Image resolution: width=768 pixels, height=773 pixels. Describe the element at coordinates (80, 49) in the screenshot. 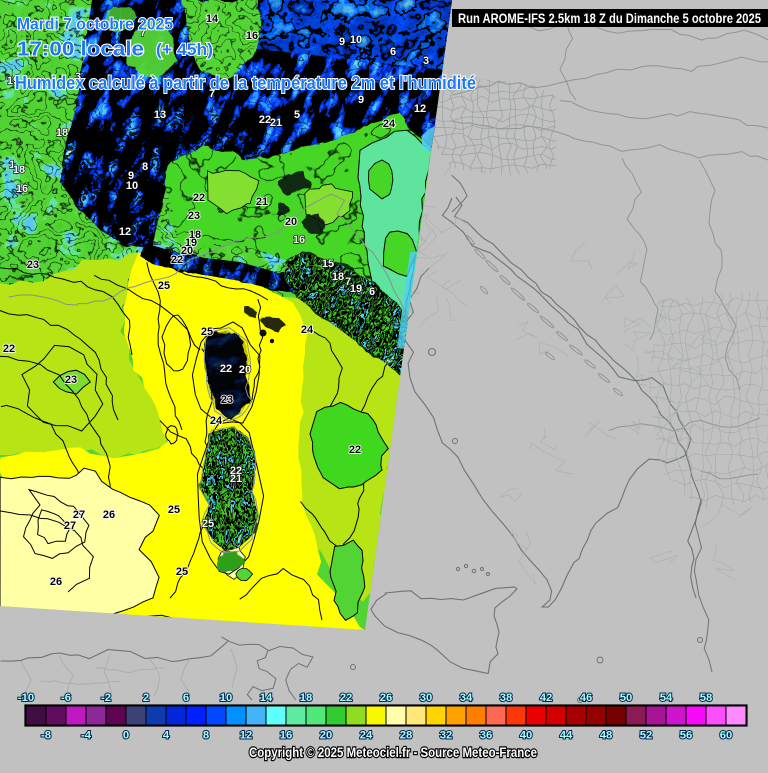

I see `svg-text: 17:00 locale` at that location.